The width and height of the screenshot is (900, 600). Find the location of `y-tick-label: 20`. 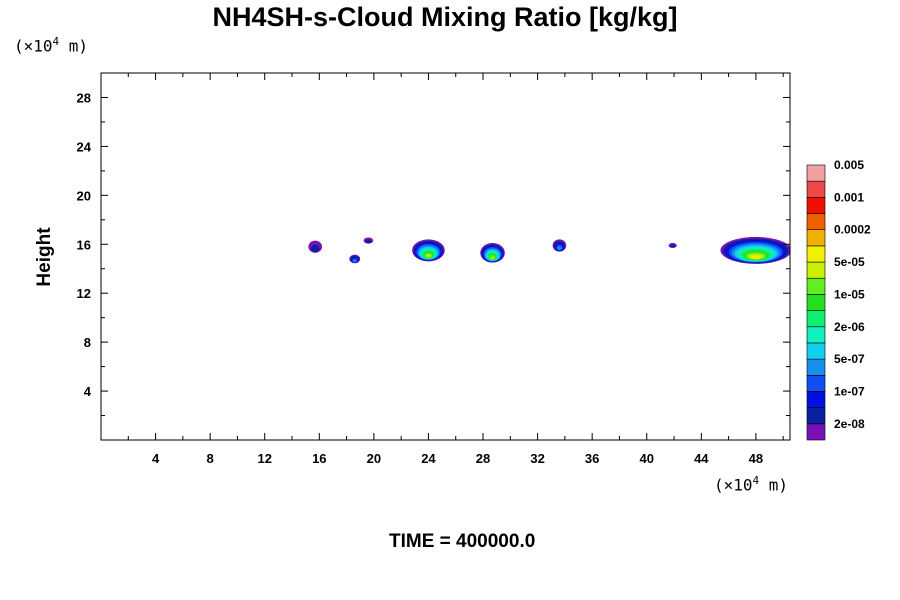

y-tick-label: 20 is located at coordinates (84, 195).